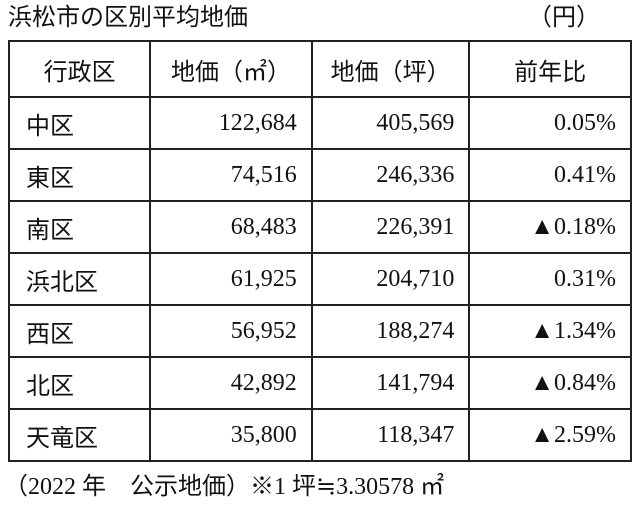  What do you see at coordinates (550, 383) in the screenshot?
I see `value-cell: ▲0.84%` at bounding box center [550, 383].